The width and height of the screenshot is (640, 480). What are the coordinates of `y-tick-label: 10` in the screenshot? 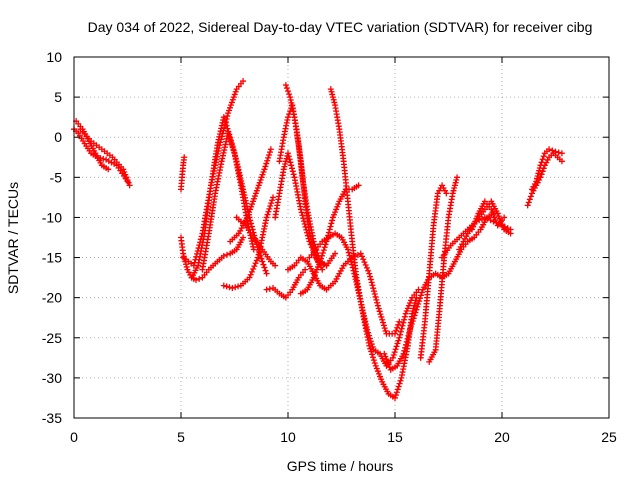 It's located at (54, 57).